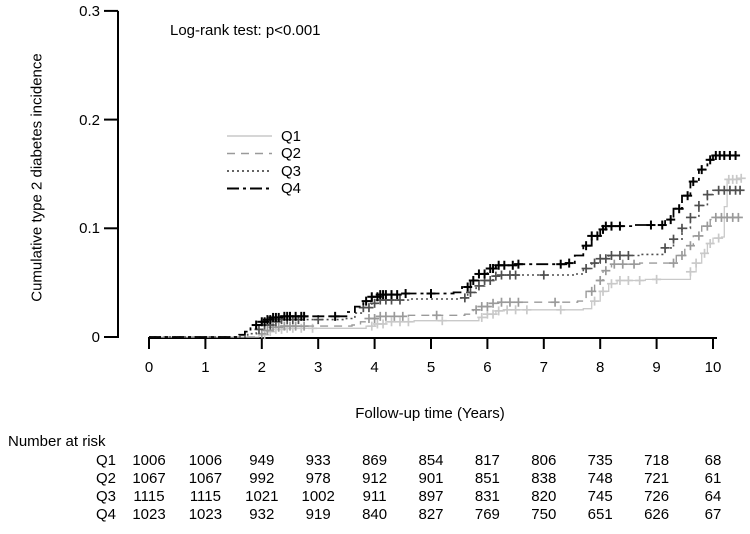 This screenshot has height=534, width=750. I want to click on x-tick-label: 0, so click(149, 367).